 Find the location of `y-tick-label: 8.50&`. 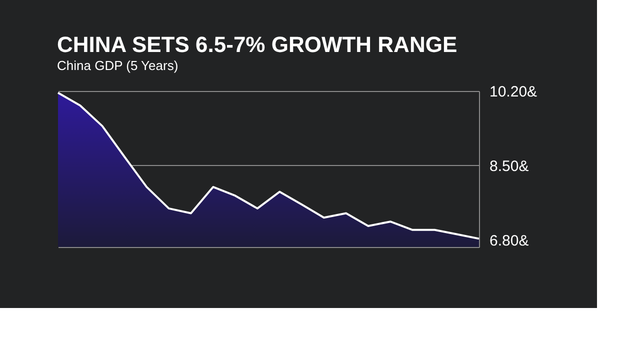

y-tick-label: 8.50& is located at coordinates (509, 166).